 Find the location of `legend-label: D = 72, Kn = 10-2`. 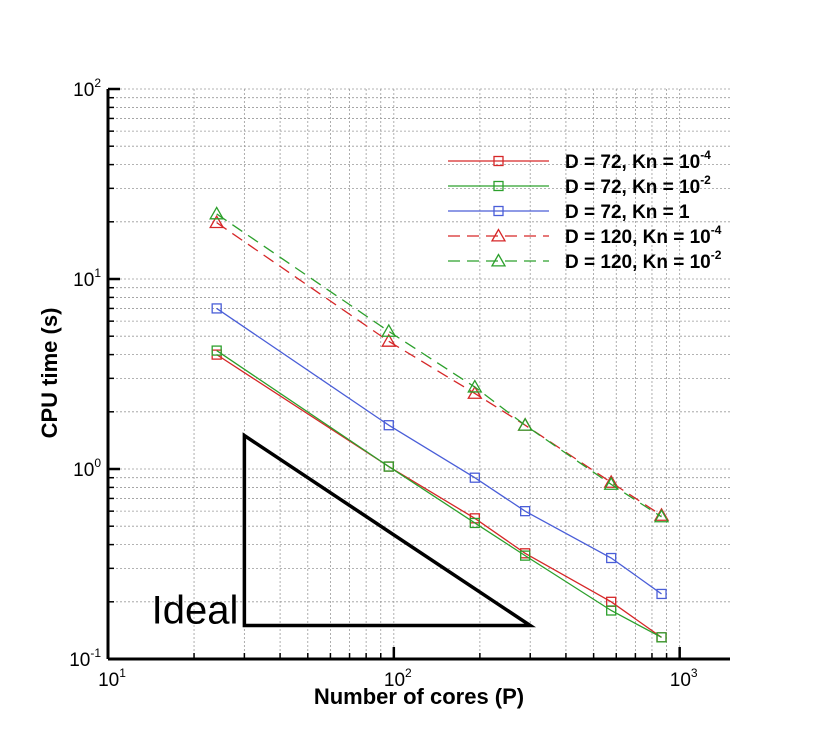

legend-label: D = 72, Kn = 10-2 is located at coordinates (638, 185).